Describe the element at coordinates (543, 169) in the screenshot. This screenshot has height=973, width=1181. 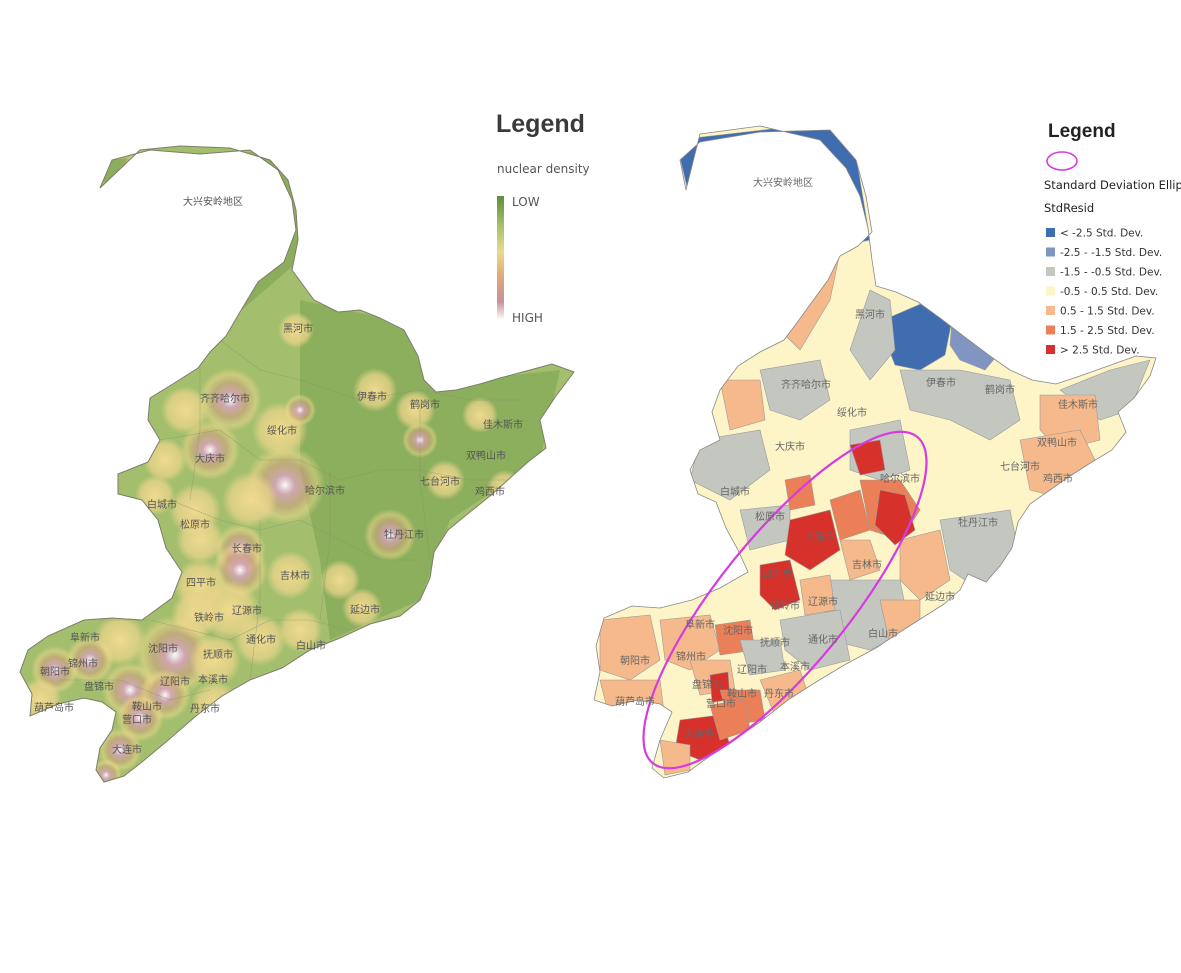
I see `density-legend-subtitle: nuclear density` at that location.